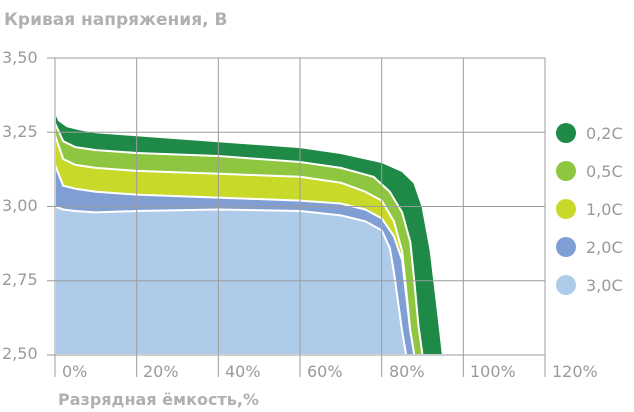 The width and height of the screenshot is (634, 412). I want to click on x-tick-label: 40%, so click(243, 371).